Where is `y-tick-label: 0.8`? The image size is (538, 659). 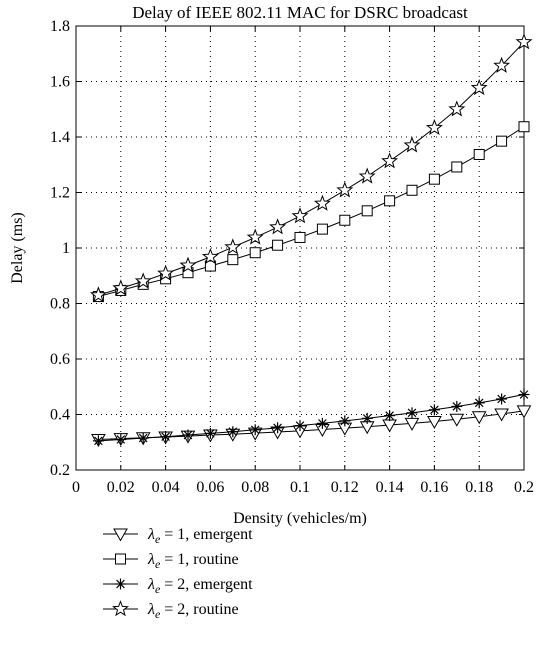
y-tick-label: 0.8 is located at coordinates (60, 304).